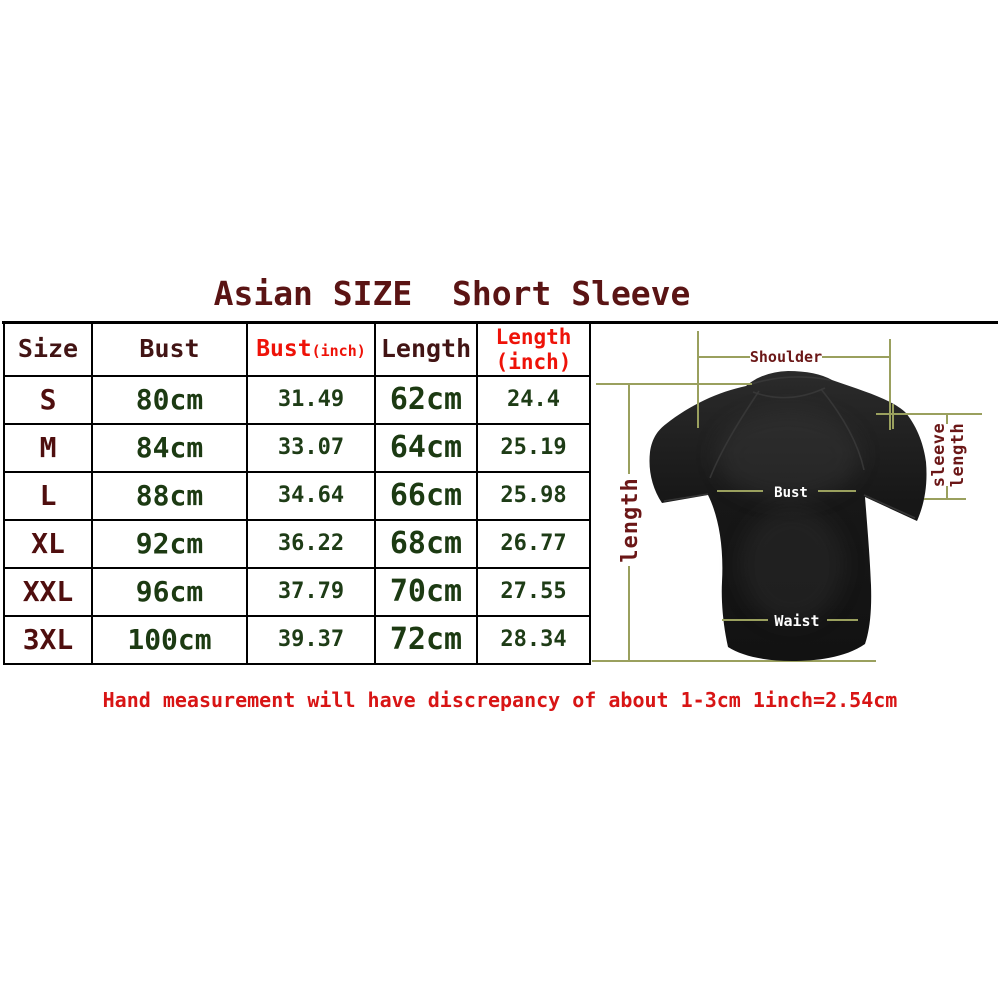  What do you see at coordinates (796, 621) in the screenshot?
I see `waist-label: Waist` at bounding box center [796, 621].